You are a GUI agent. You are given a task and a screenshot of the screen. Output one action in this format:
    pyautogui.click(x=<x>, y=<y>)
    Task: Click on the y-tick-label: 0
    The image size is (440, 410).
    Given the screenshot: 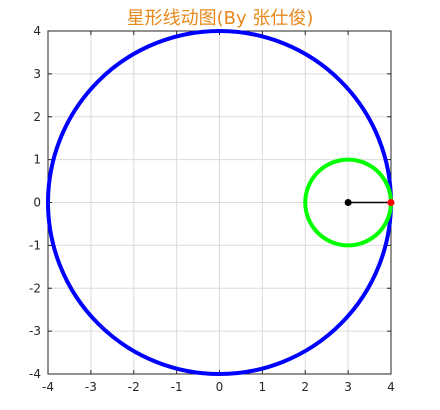 What is the action you would take?
    pyautogui.click(x=37, y=203)
    